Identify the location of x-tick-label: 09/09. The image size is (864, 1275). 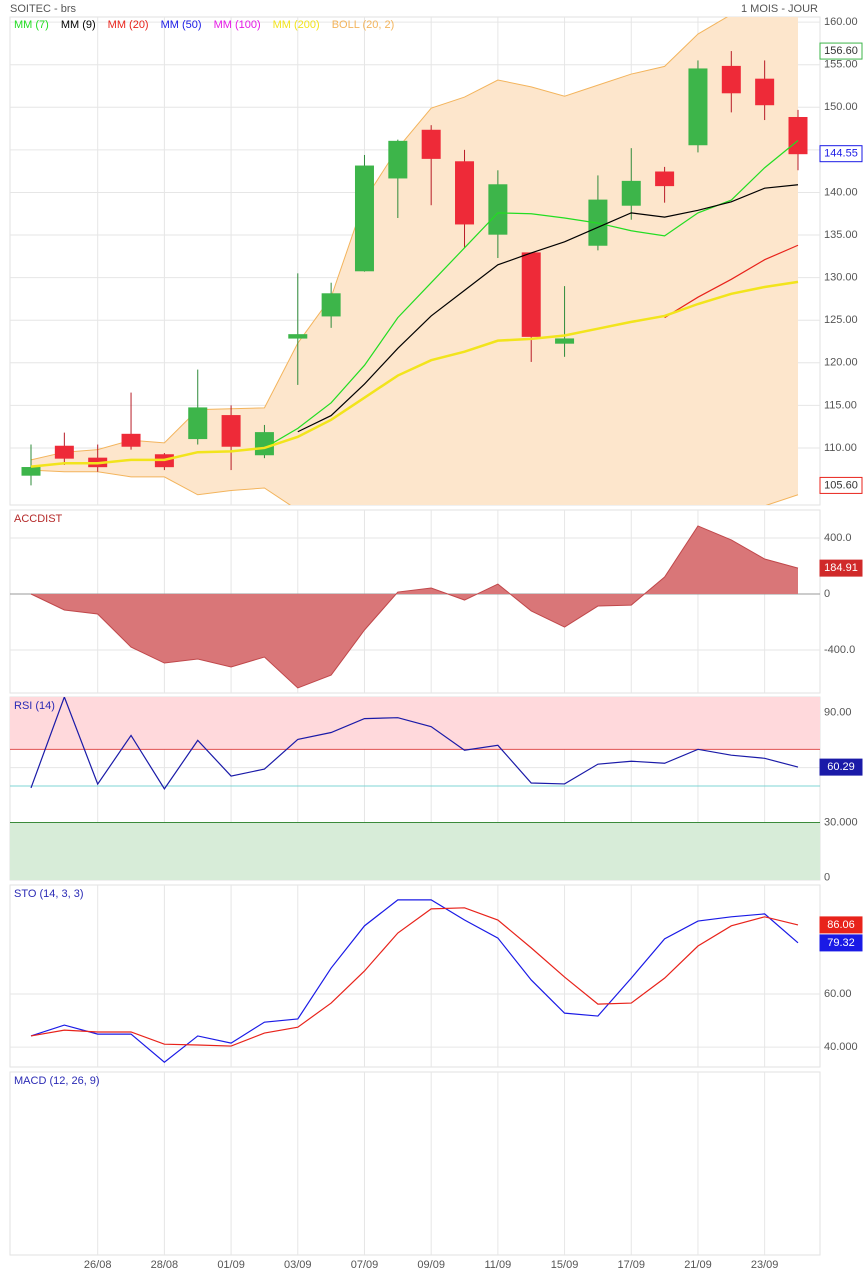
(431, 1265).